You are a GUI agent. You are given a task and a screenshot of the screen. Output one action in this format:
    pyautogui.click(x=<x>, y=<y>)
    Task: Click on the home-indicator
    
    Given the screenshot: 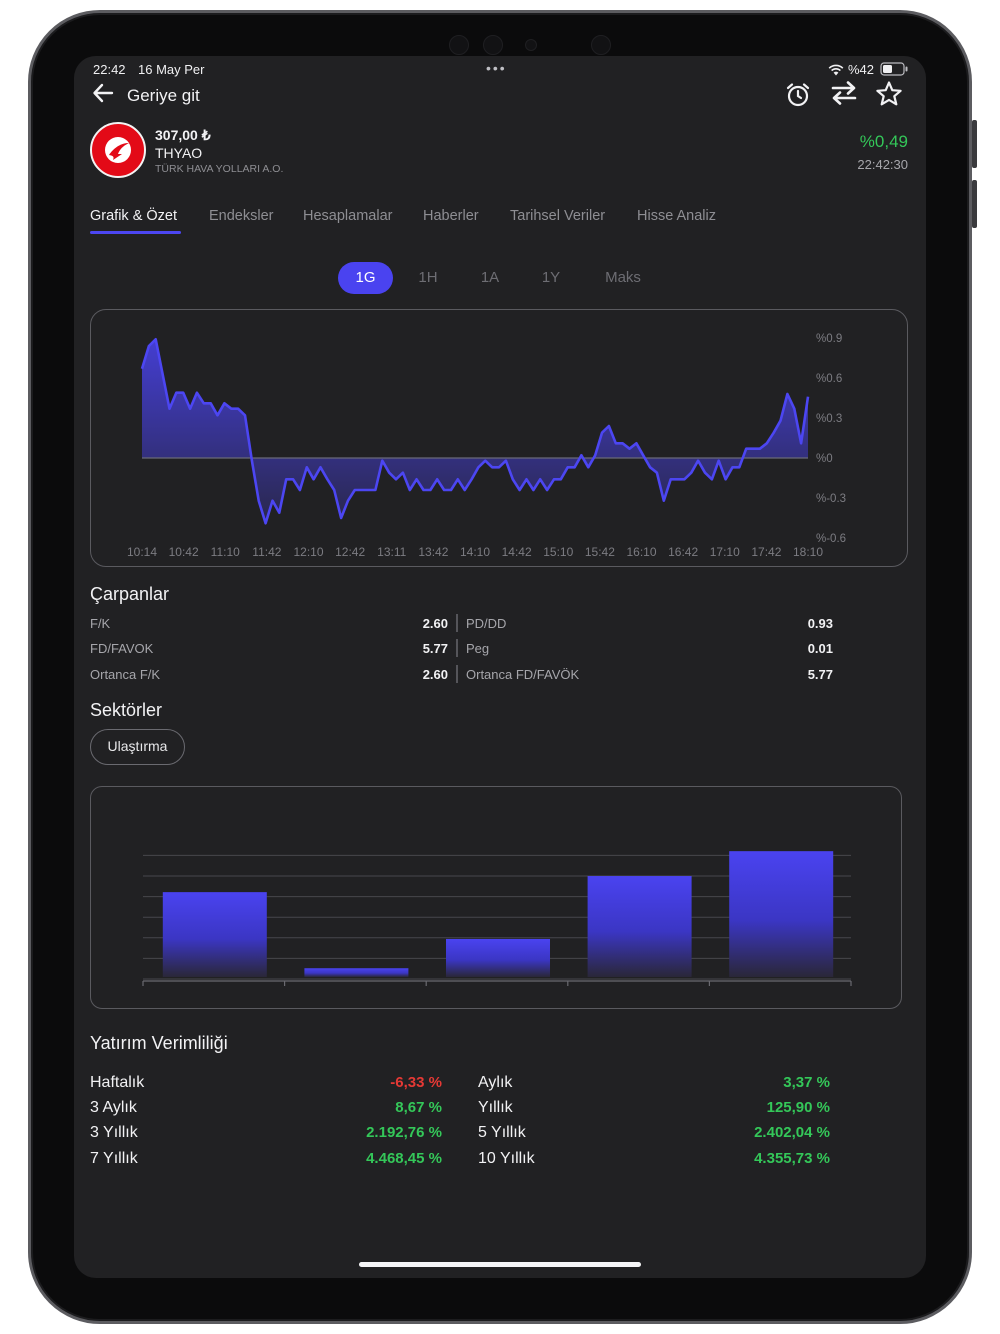 What is the action you would take?
    pyautogui.click(x=500, y=1264)
    